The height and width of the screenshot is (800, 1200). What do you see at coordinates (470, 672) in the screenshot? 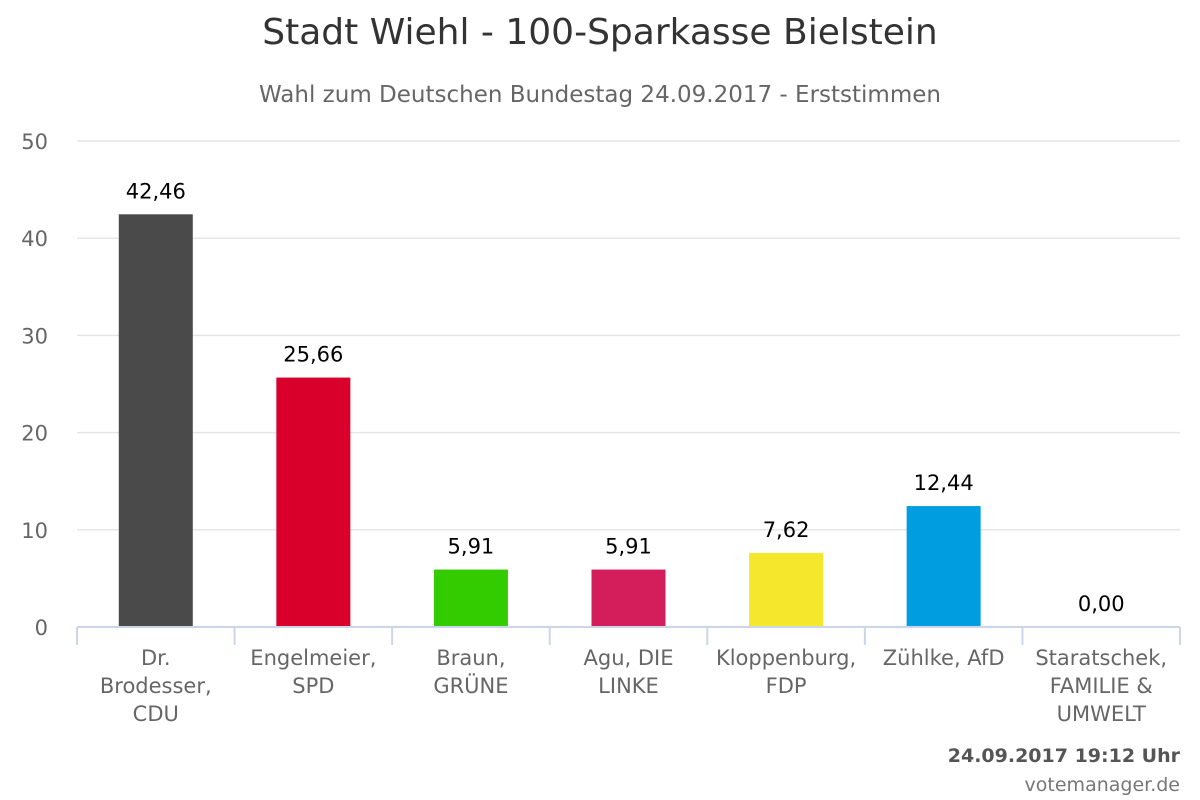
I see `x-tick-label: Braun, GRÜNE` at bounding box center [470, 672].